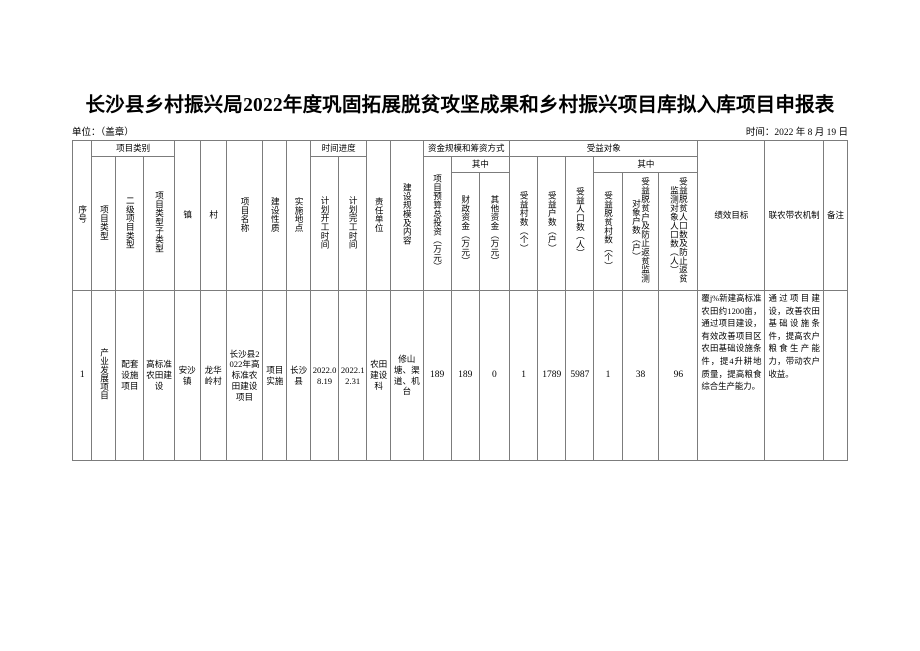 The image size is (920, 651). Describe the element at coordinates (82, 375) in the screenshot. I see `cell-seq: 1` at that location.